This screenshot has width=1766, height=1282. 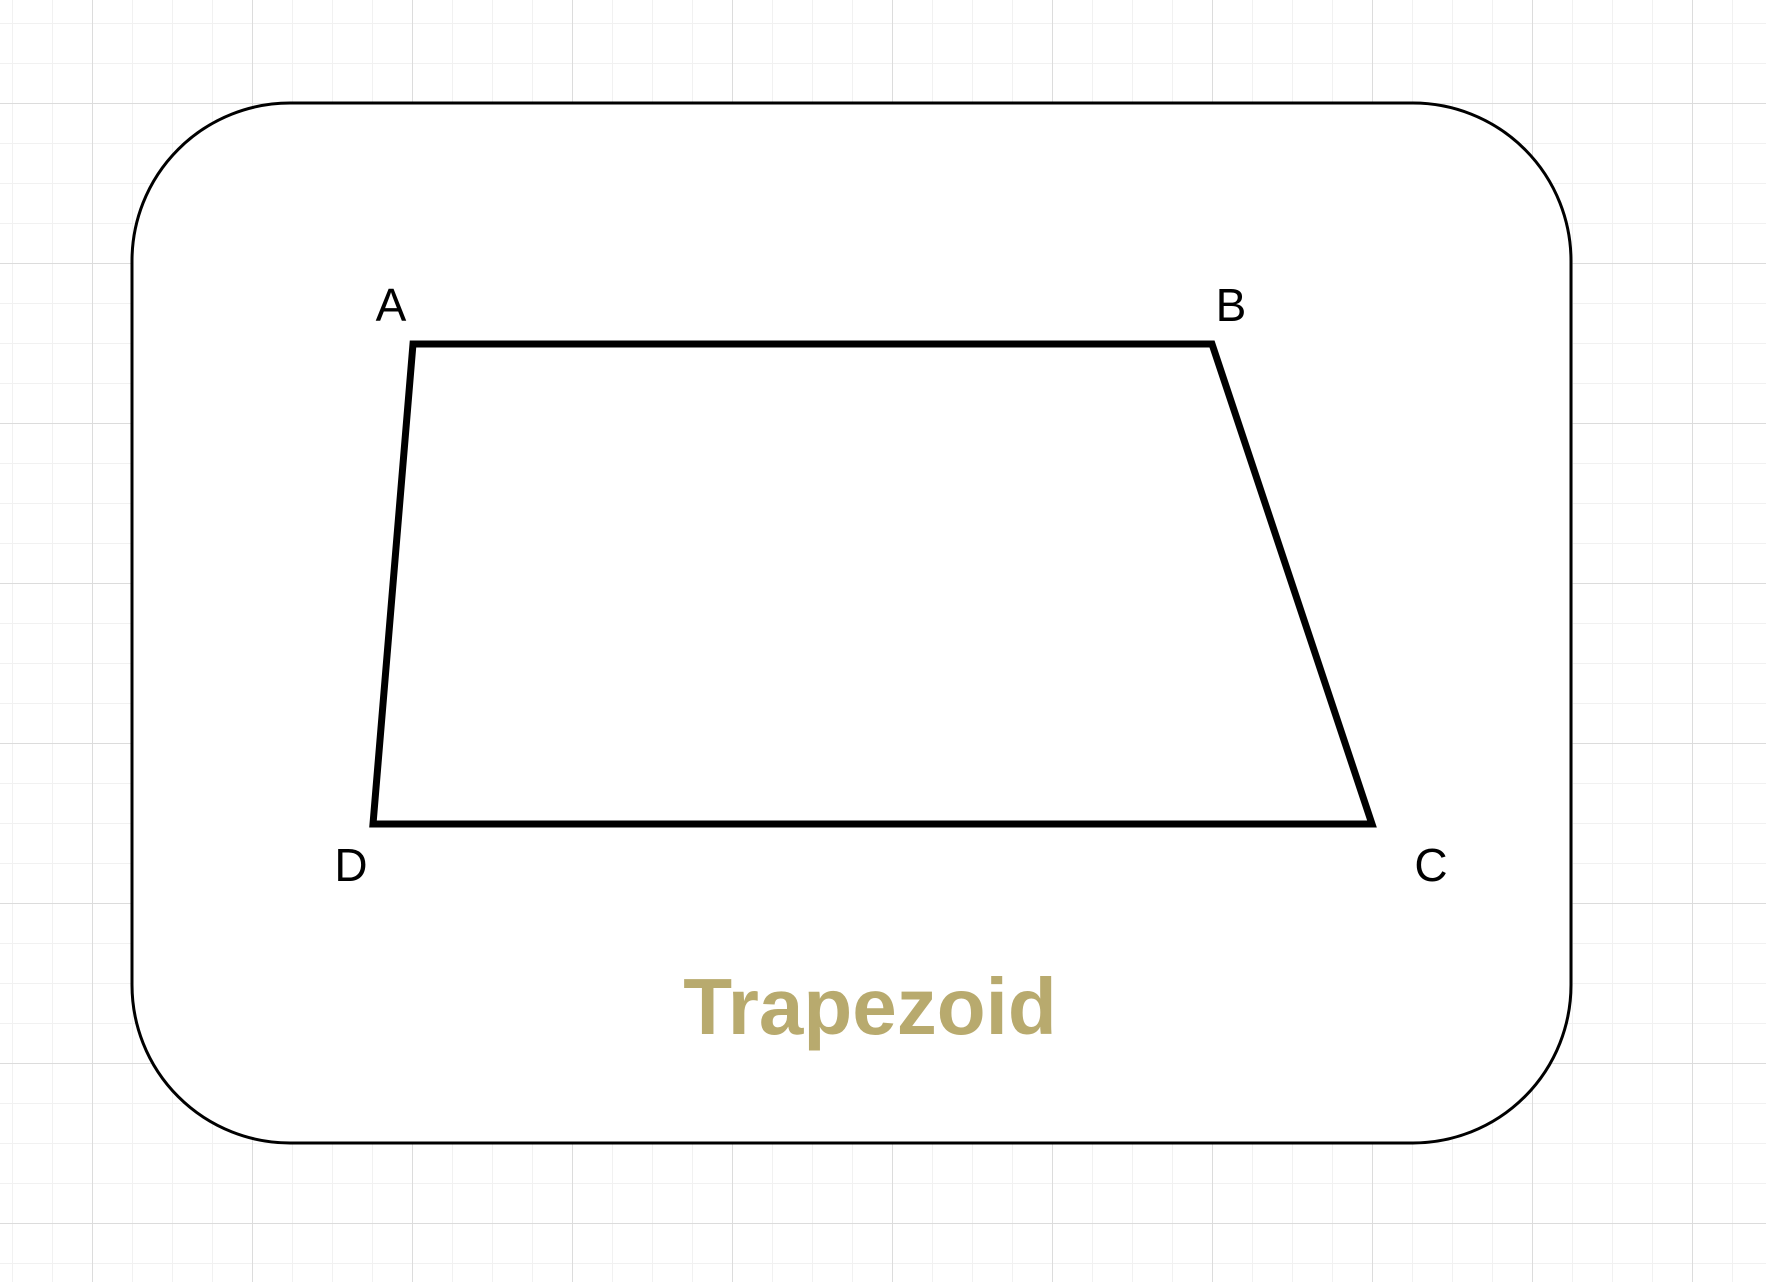 I want to click on vertex-label-b: B, so click(x=1231, y=305).